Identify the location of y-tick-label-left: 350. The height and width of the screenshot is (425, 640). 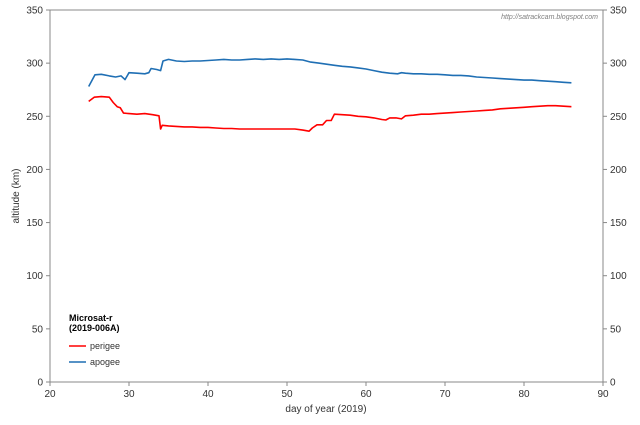
(34, 11).